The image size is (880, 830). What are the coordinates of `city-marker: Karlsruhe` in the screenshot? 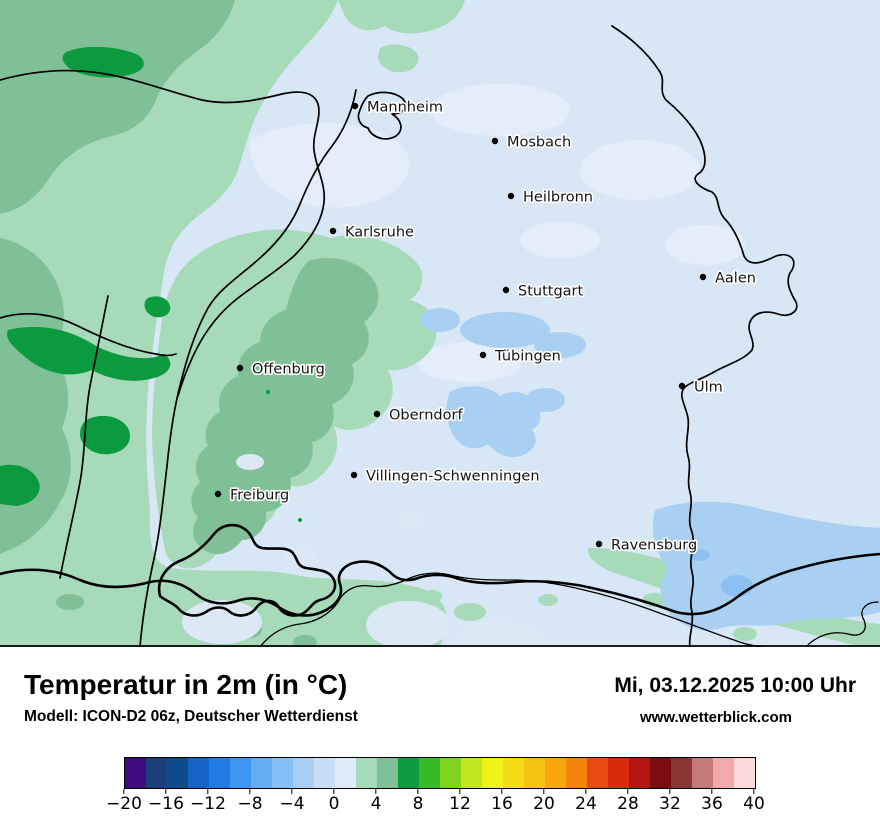 It's located at (372, 232).